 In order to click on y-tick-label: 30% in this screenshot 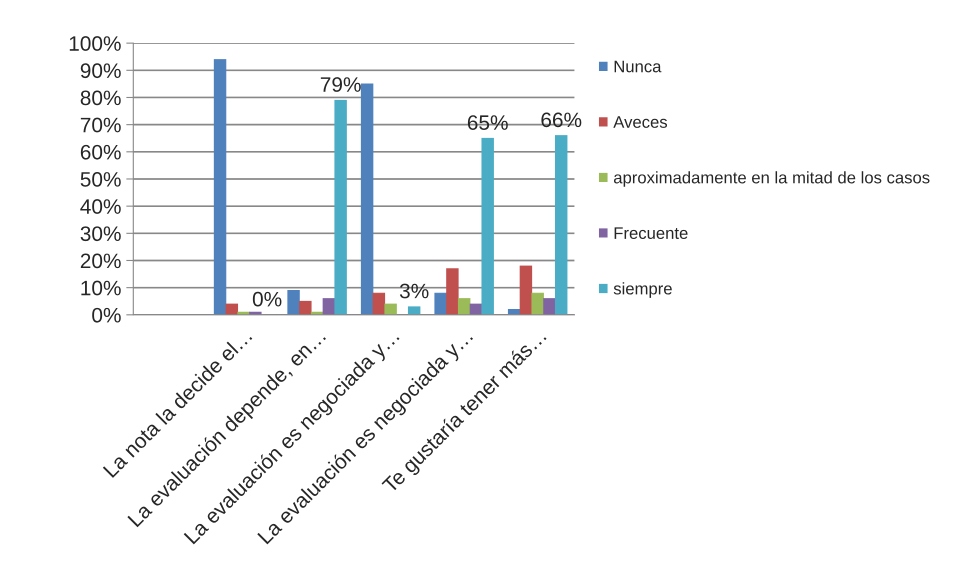, I will do `click(100, 234)`.